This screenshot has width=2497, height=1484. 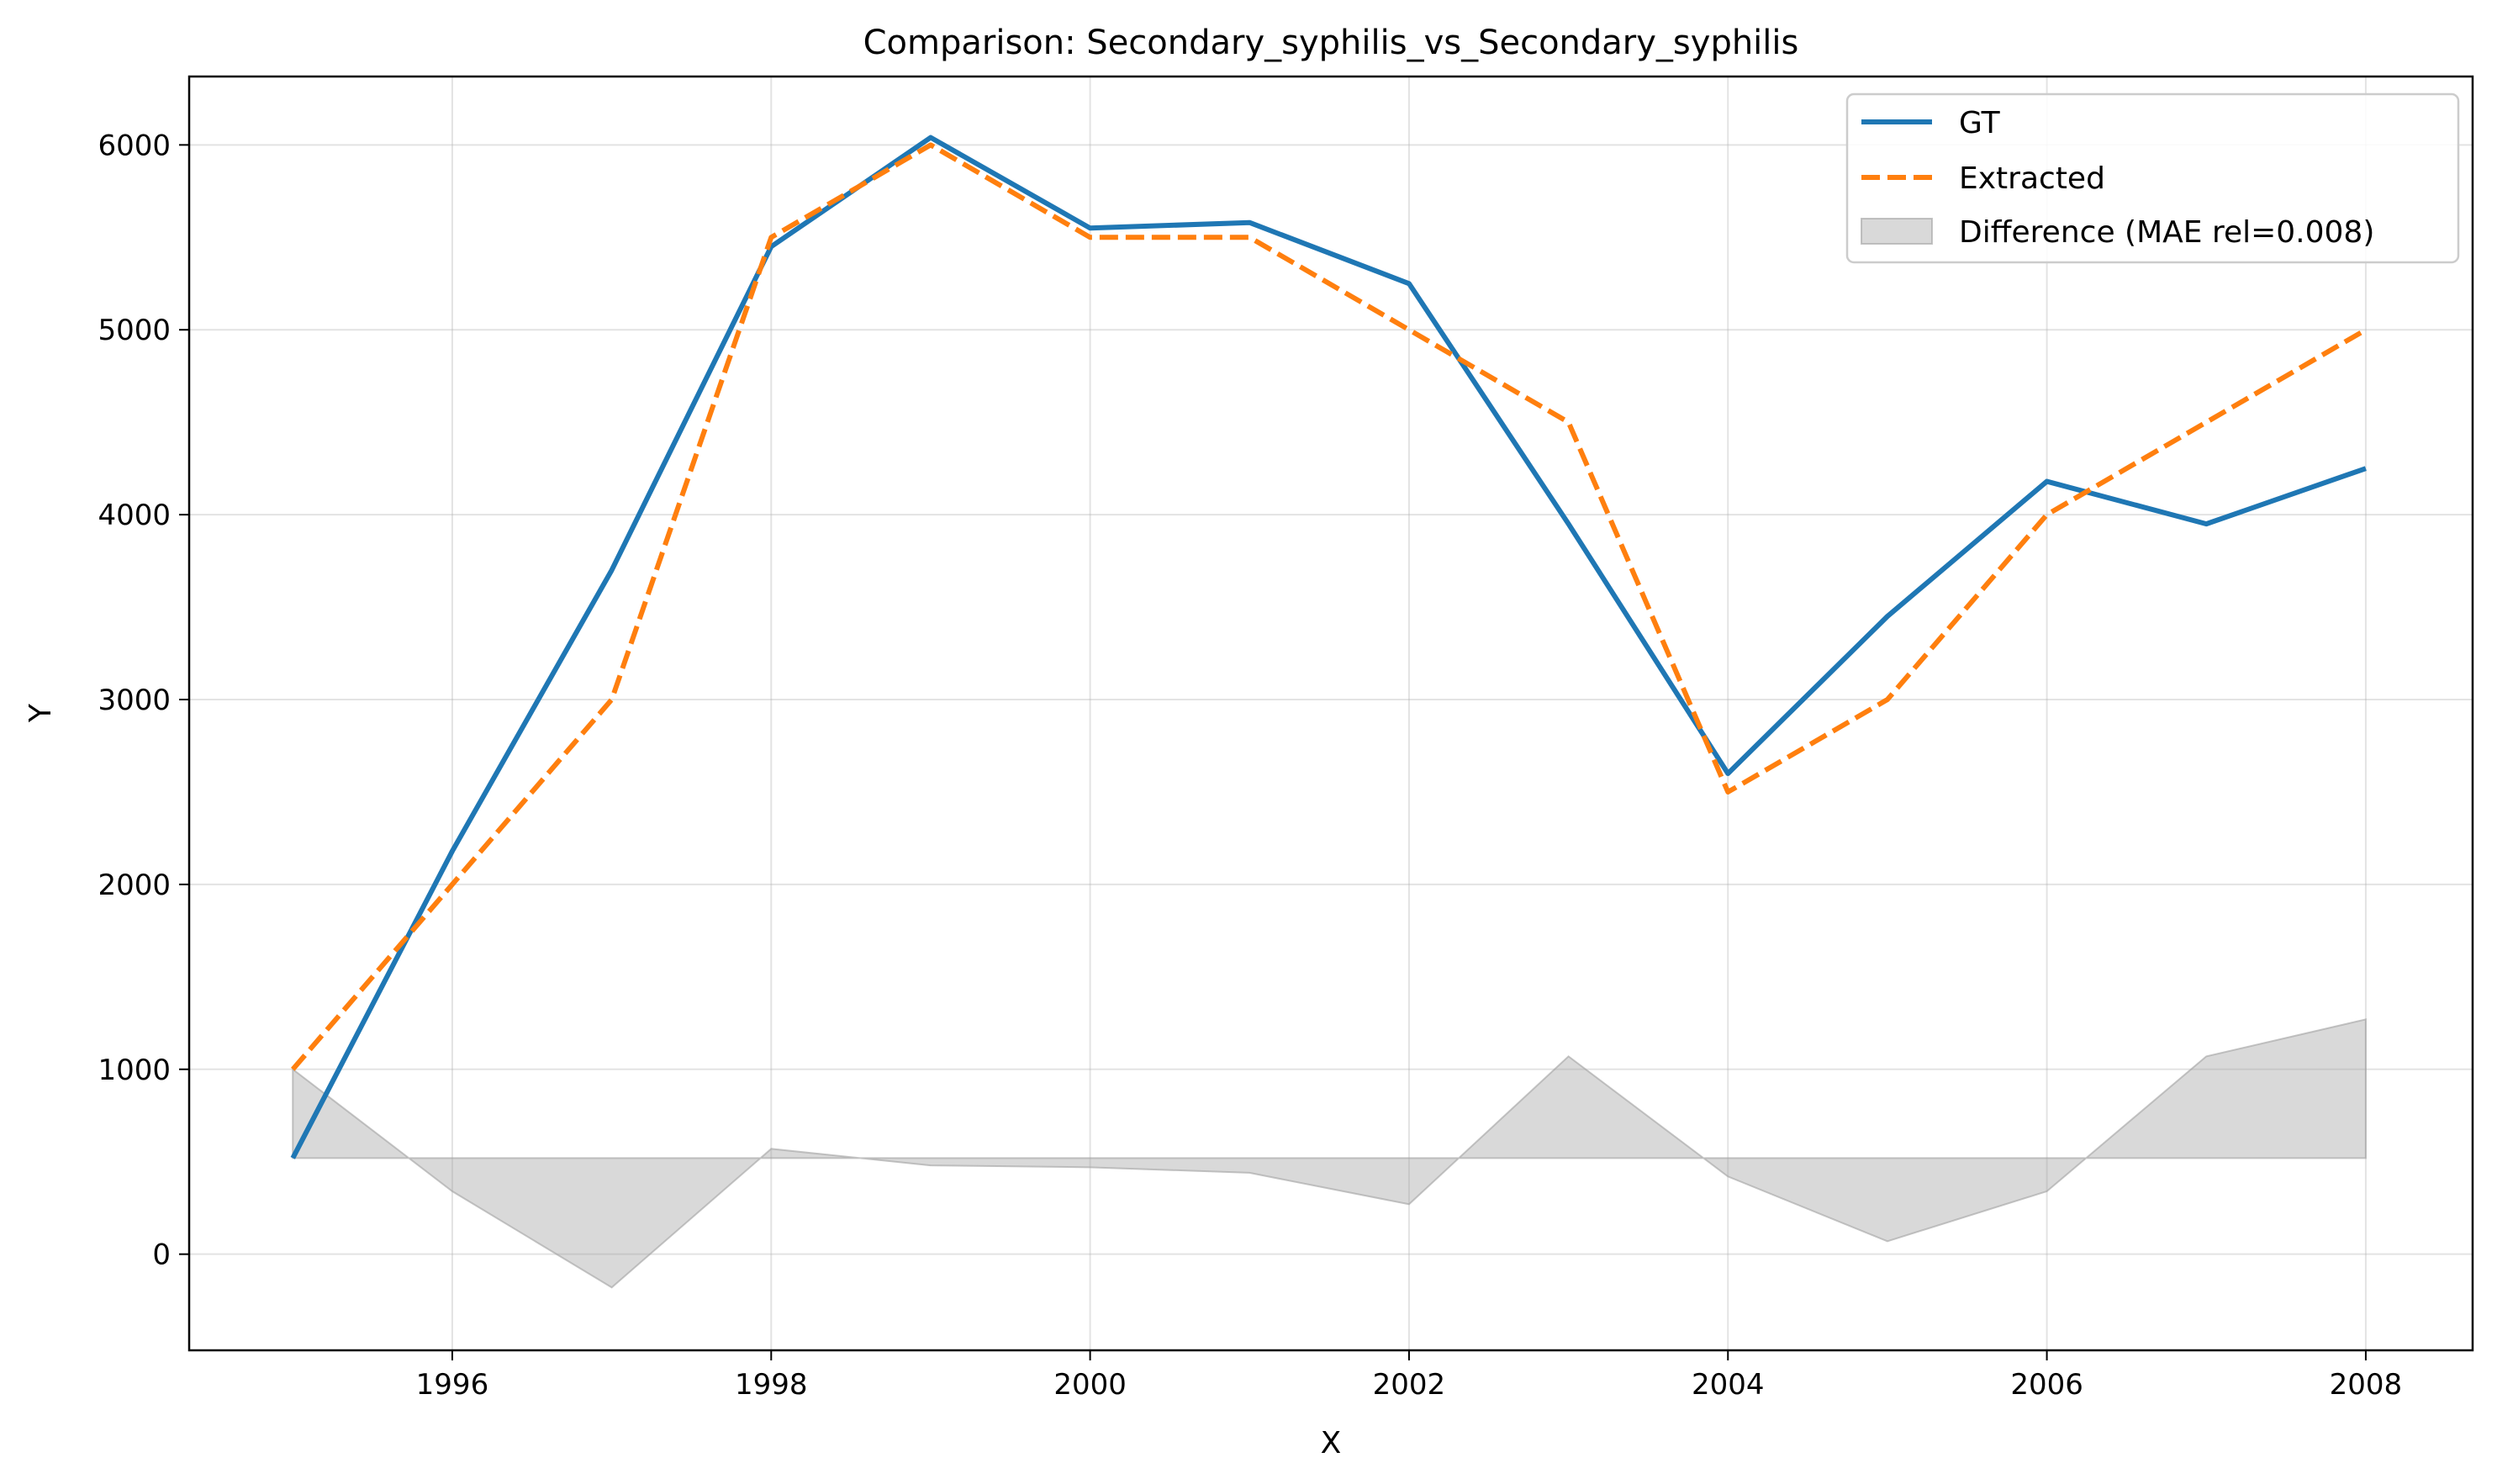 What do you see at coordinates (134, 515) in the screenshot?
I see `y-tick-label-4000: 4000` at bounding box center [134, 515].